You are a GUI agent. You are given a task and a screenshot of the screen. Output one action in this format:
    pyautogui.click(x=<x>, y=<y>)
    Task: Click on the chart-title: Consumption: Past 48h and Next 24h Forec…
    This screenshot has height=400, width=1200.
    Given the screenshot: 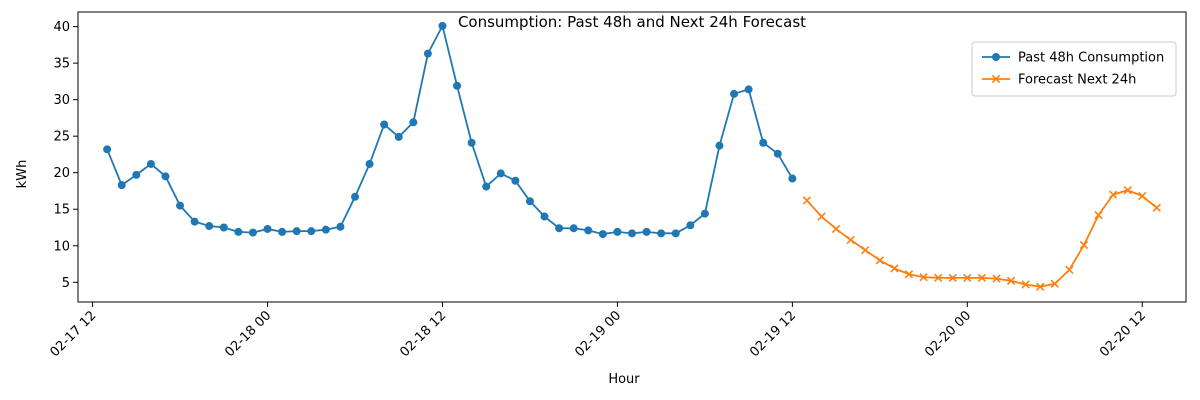 What is the action you would take?
    pyautogui.click(x=632, y=22)
    